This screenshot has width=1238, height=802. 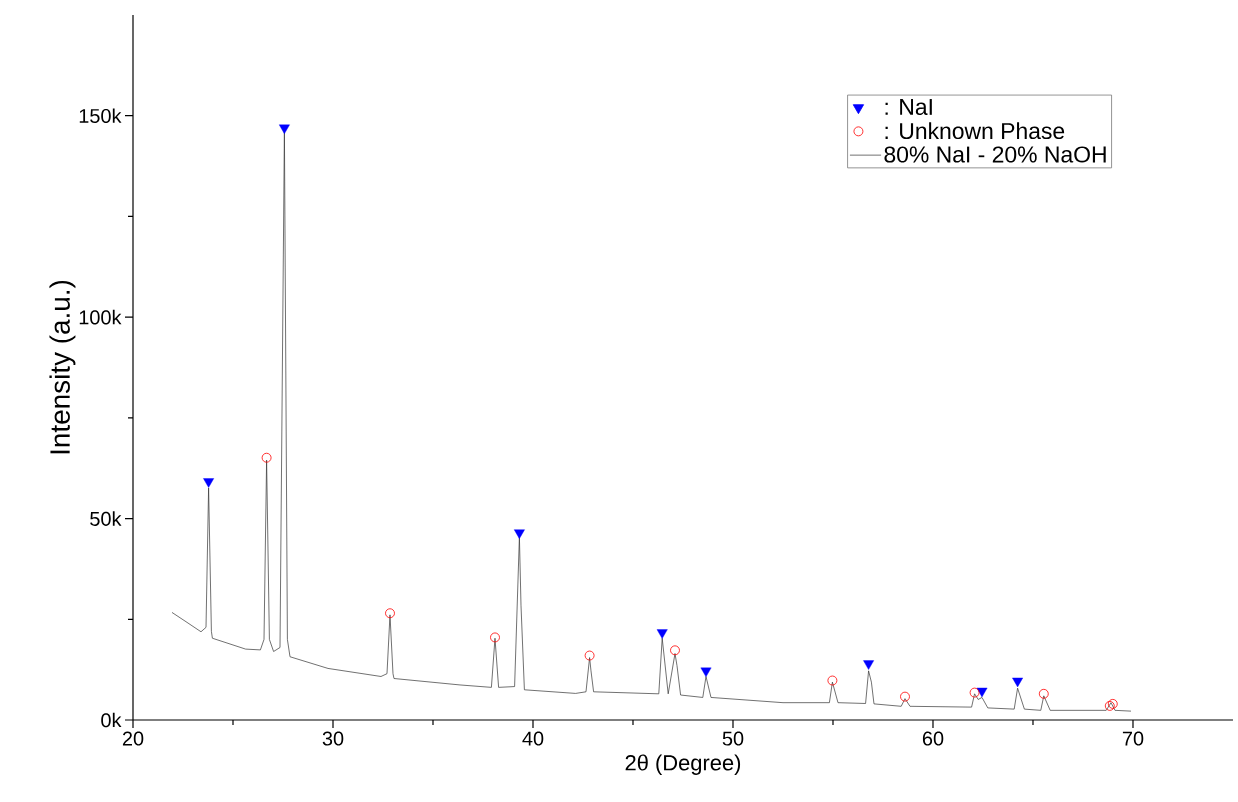 What do you see at coordinates (533, 738) in the screenshot?
I see `x-tick-label: 40` at bounding box center [533, 738].